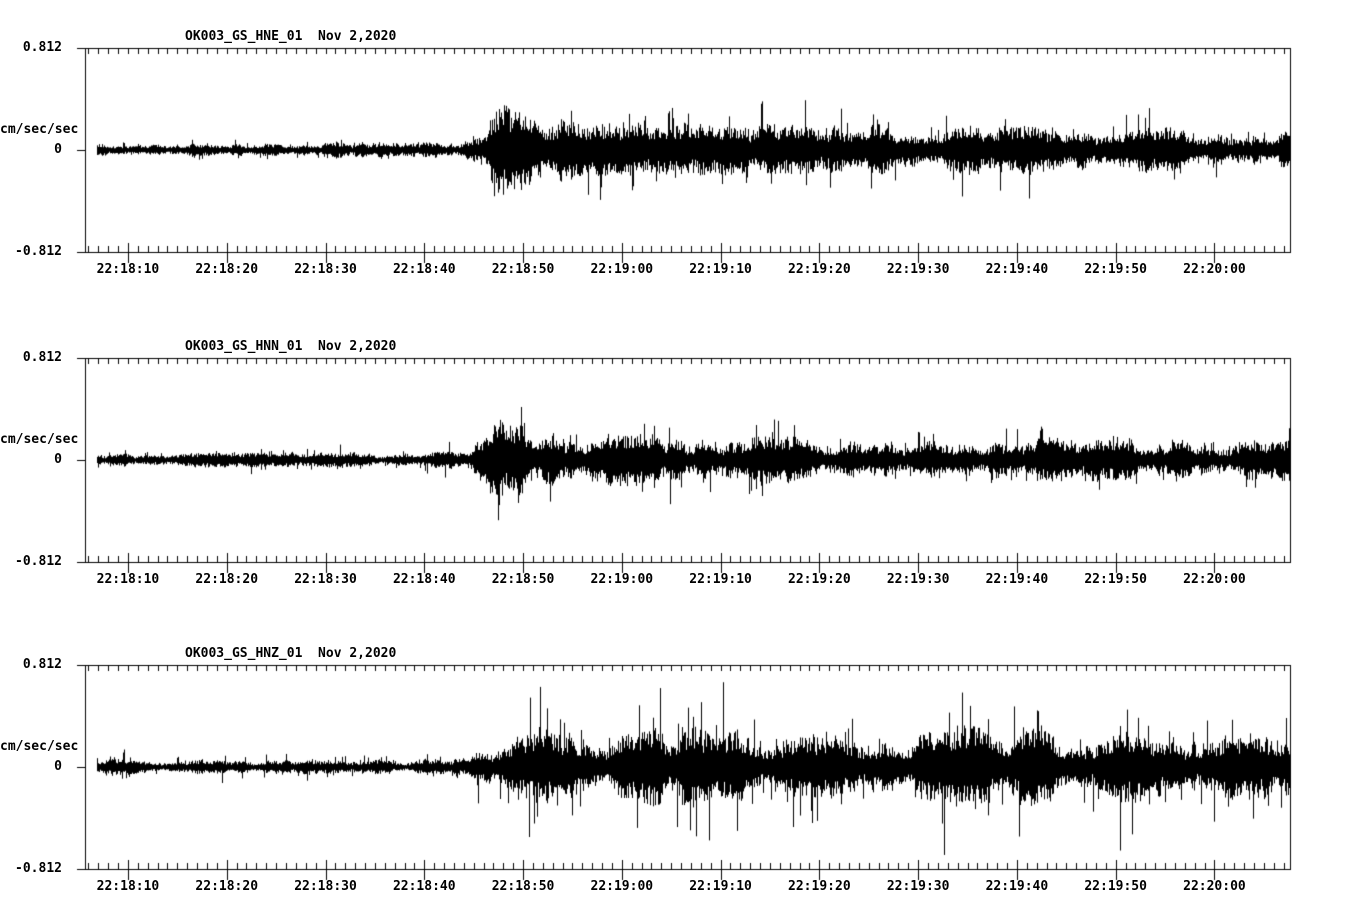 This screenshot has width=1358, height=924. Describe the element at coordinates (39, 439) in the screenshot. I see `panel2-y-unit-label: cm/sec/sec` at that location.